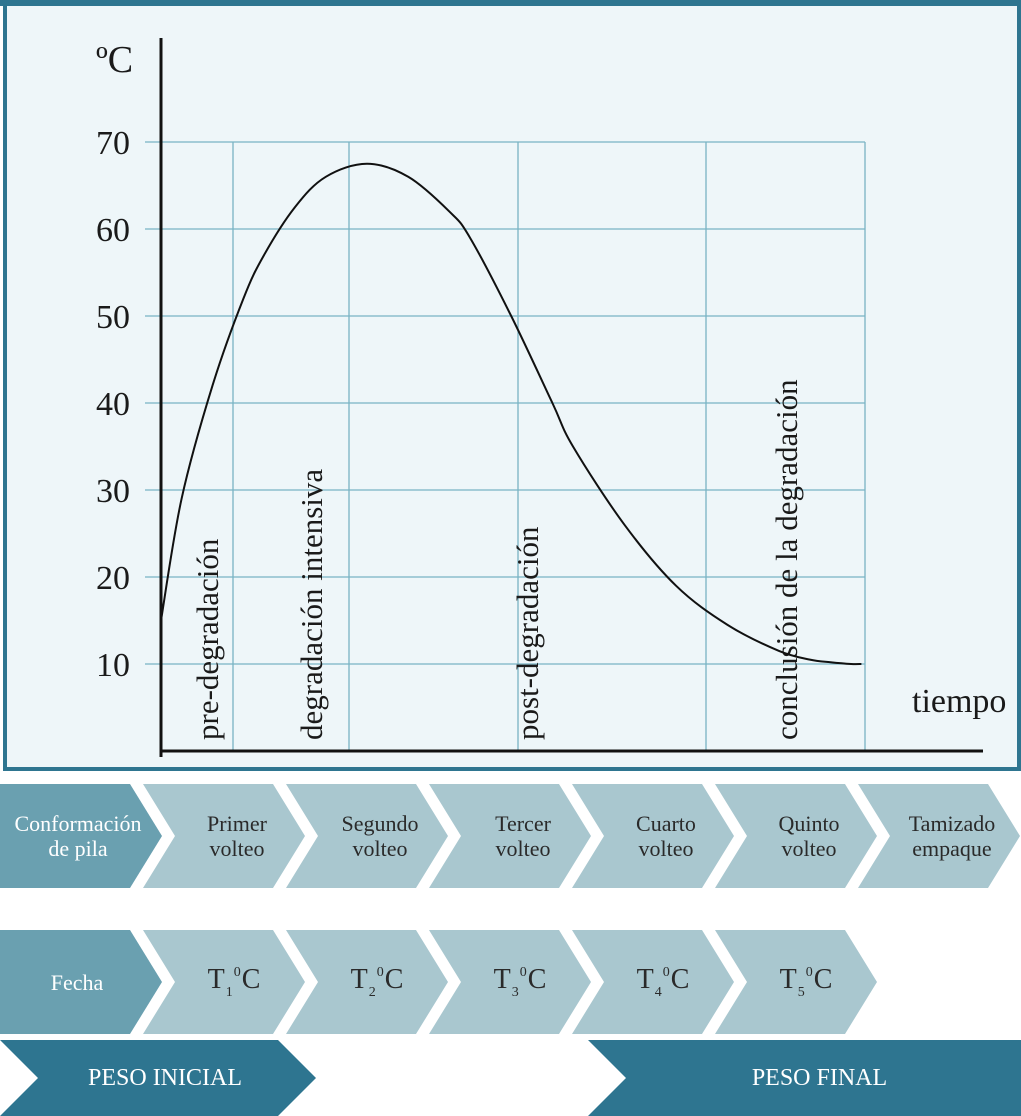 This screenshot has height=1116, width=1021. I want to click on stage-chevron: Tamizado empaque, so click(939, 836).